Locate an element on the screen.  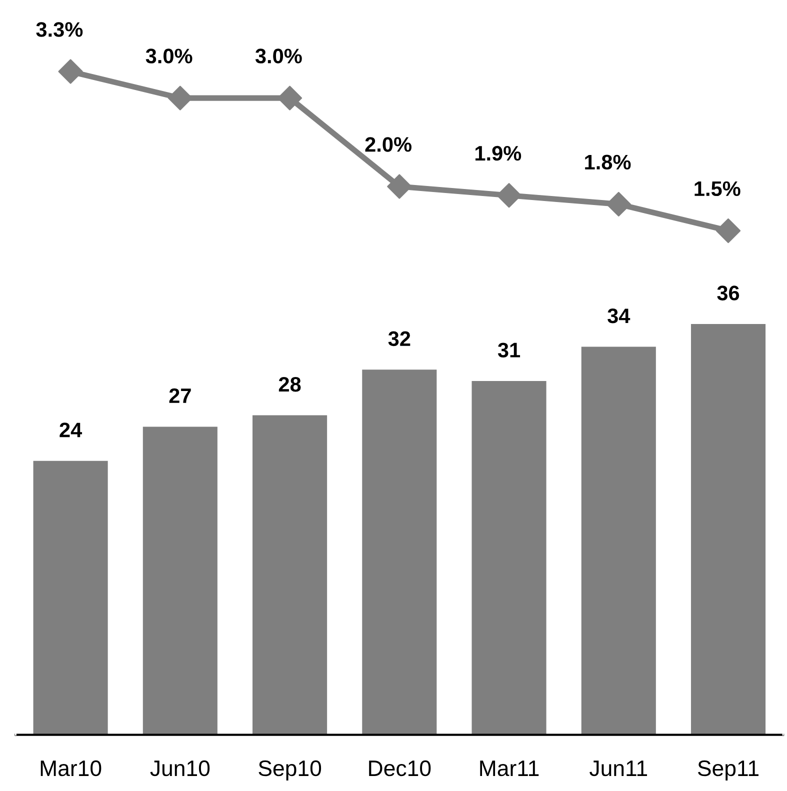
data-label: 1.5% is located at coordinates (717, 188).